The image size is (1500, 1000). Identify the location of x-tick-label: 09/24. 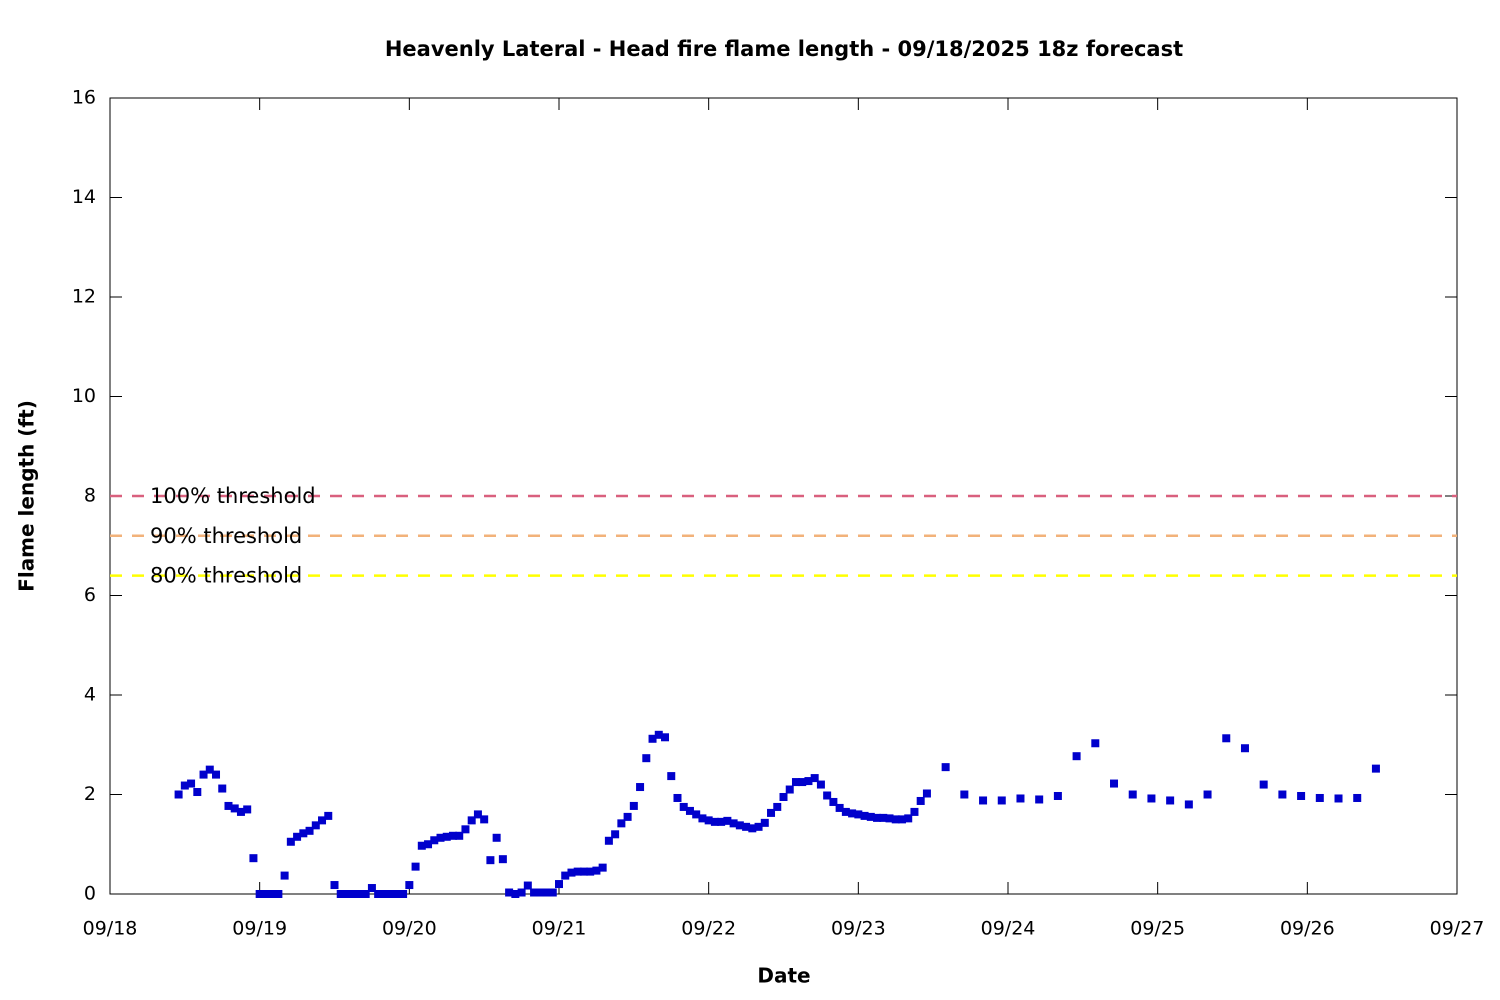
(1008, 929).